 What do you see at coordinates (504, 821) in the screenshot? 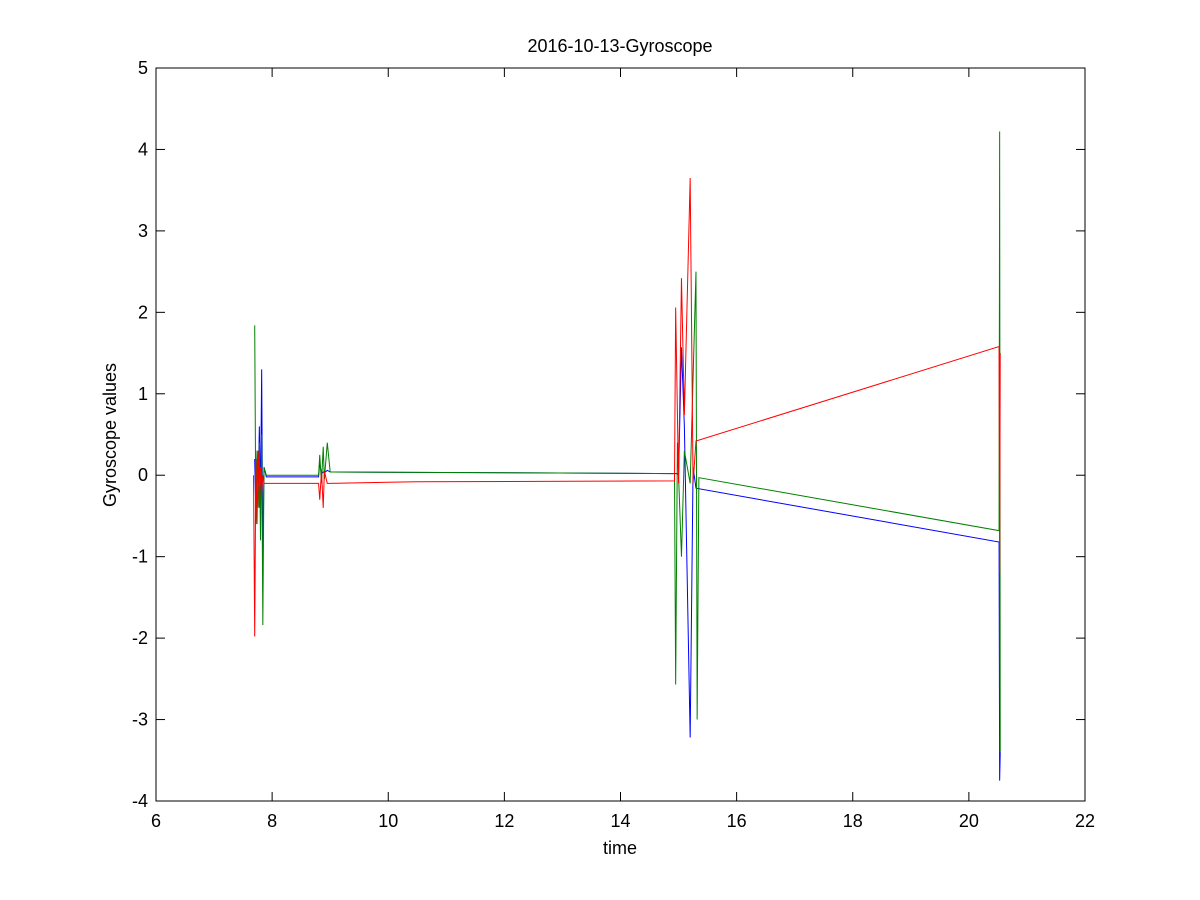
I see `x-tick-label: 12` at bounding box center [504, 821].